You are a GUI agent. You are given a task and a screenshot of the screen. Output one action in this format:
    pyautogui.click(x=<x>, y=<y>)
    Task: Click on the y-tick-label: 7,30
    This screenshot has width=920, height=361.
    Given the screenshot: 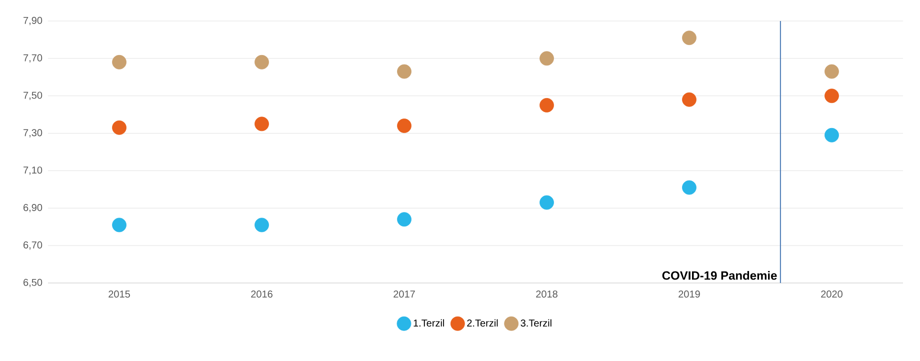 What is the action you would take?
    pyautogui.click(x=33, y=133)
    